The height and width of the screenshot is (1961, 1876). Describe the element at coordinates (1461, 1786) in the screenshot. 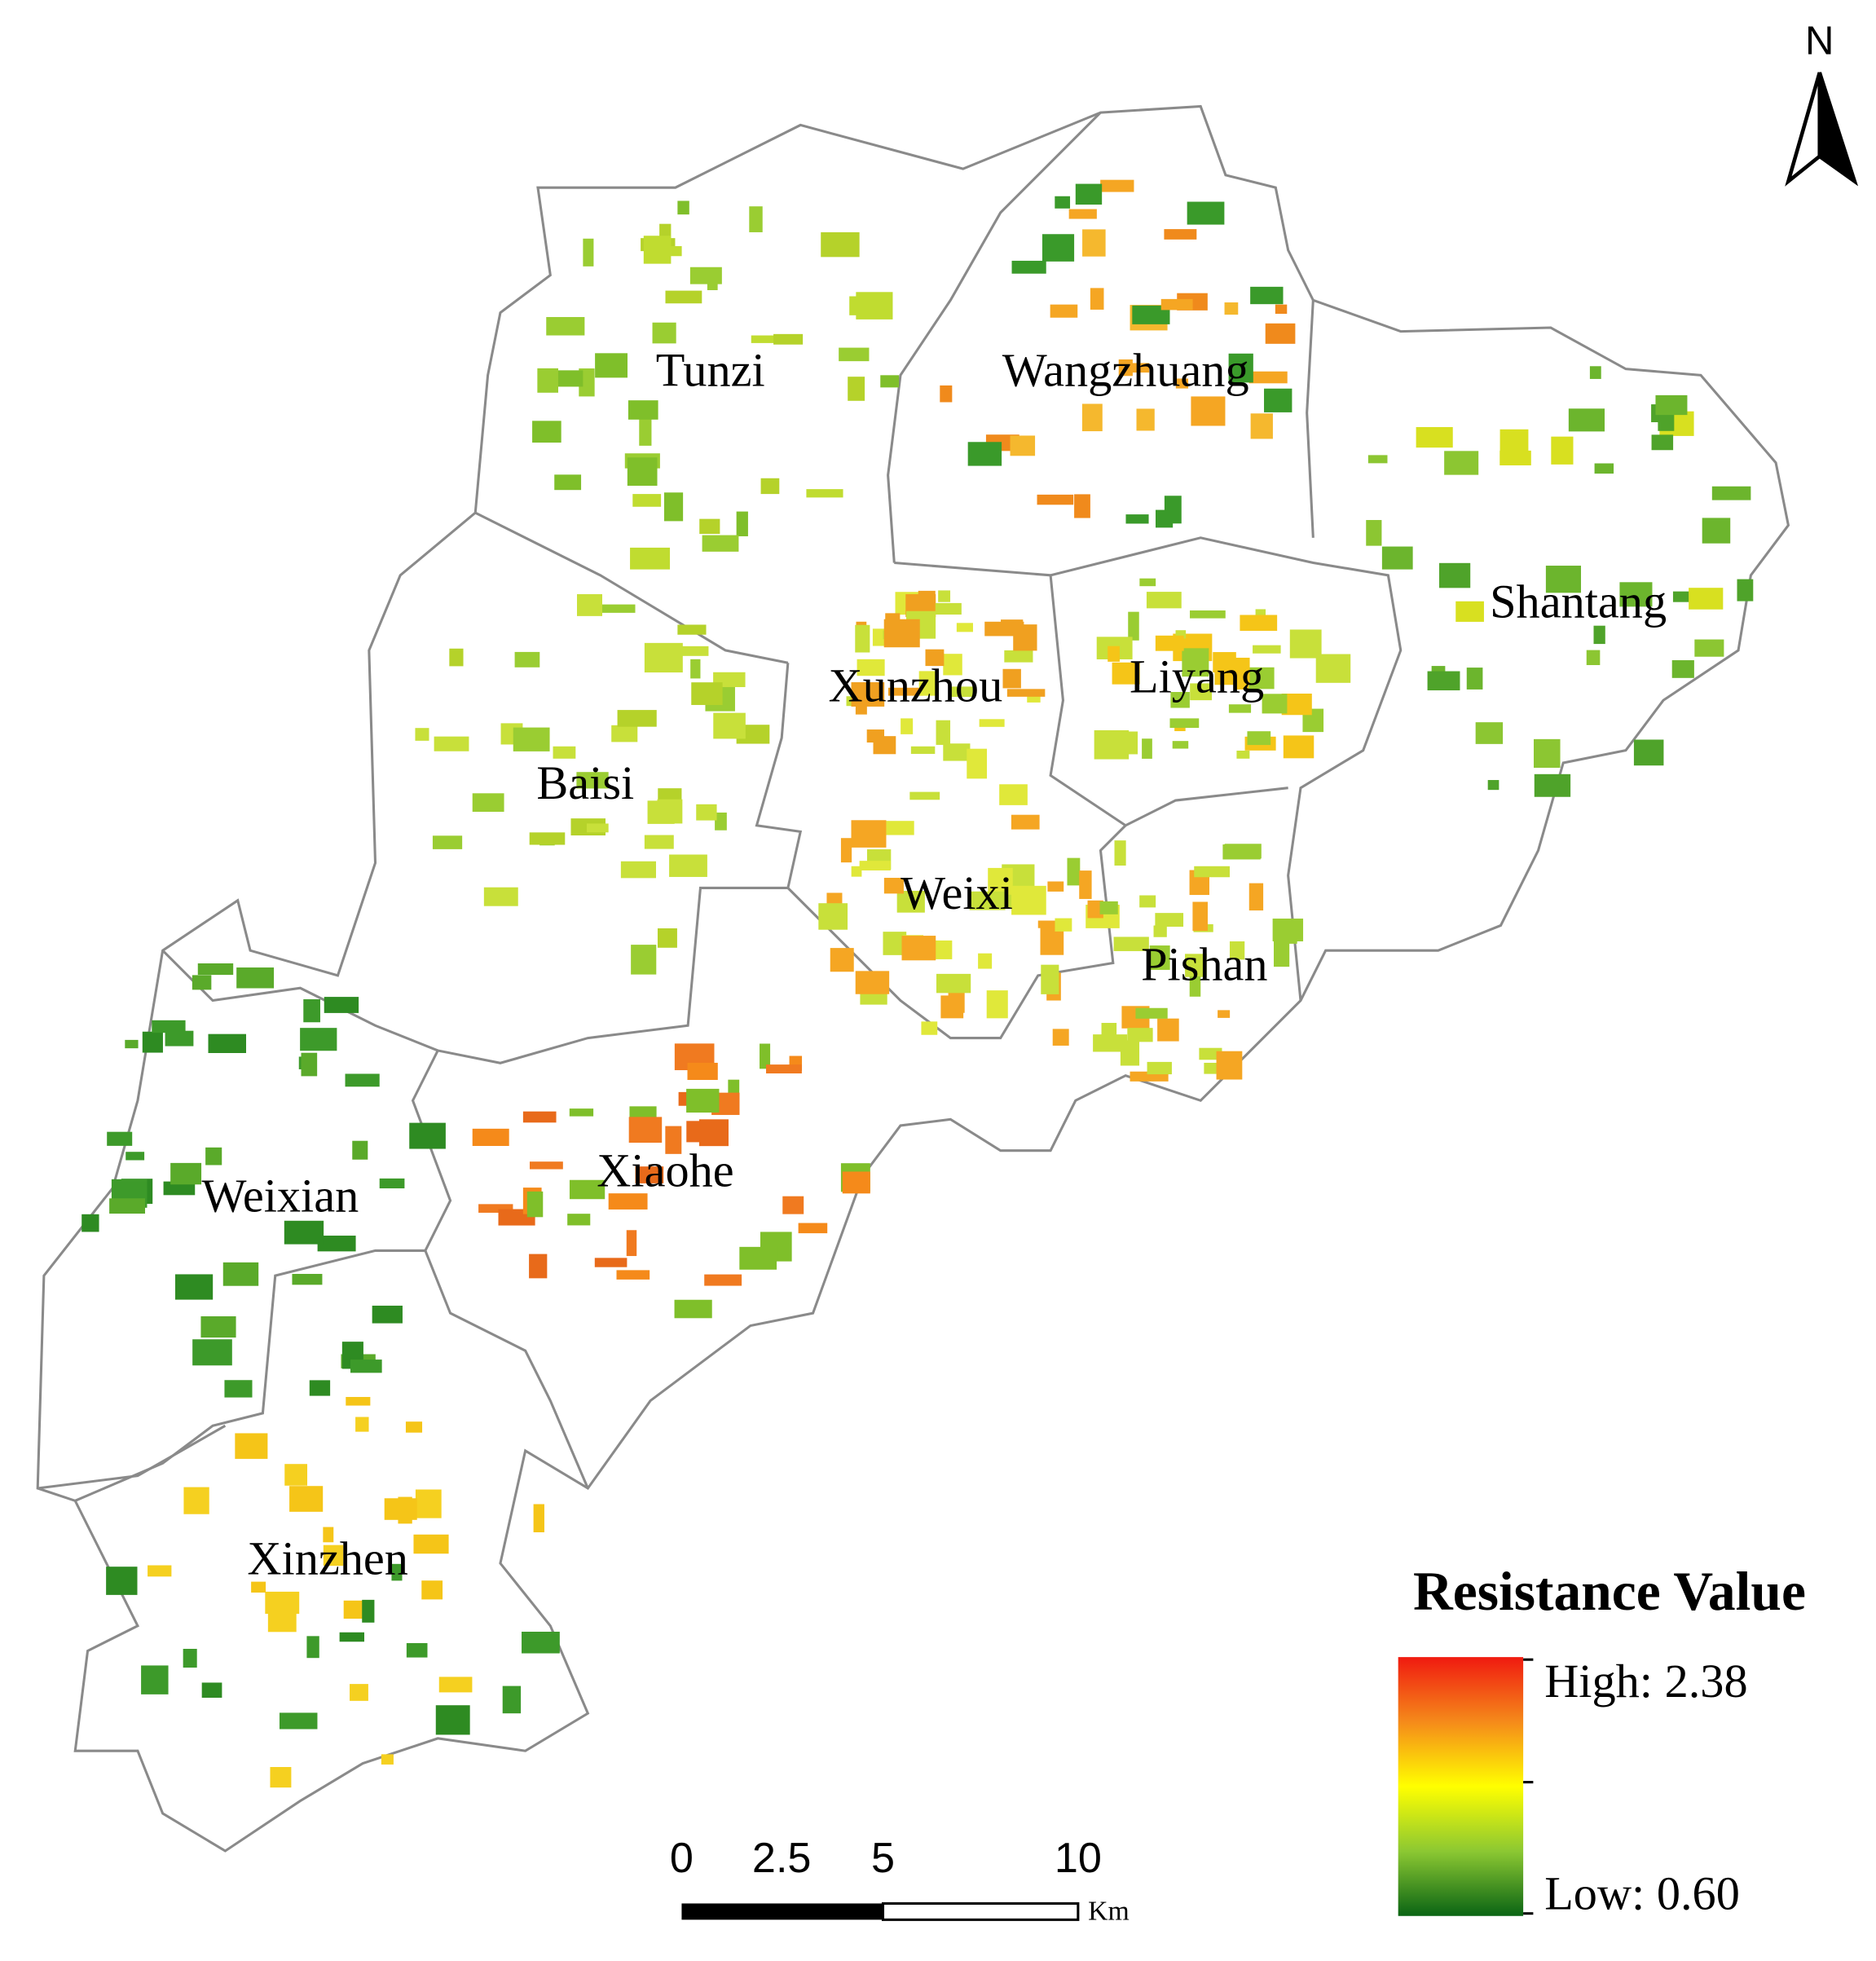

I see `color-ramp` at that location.